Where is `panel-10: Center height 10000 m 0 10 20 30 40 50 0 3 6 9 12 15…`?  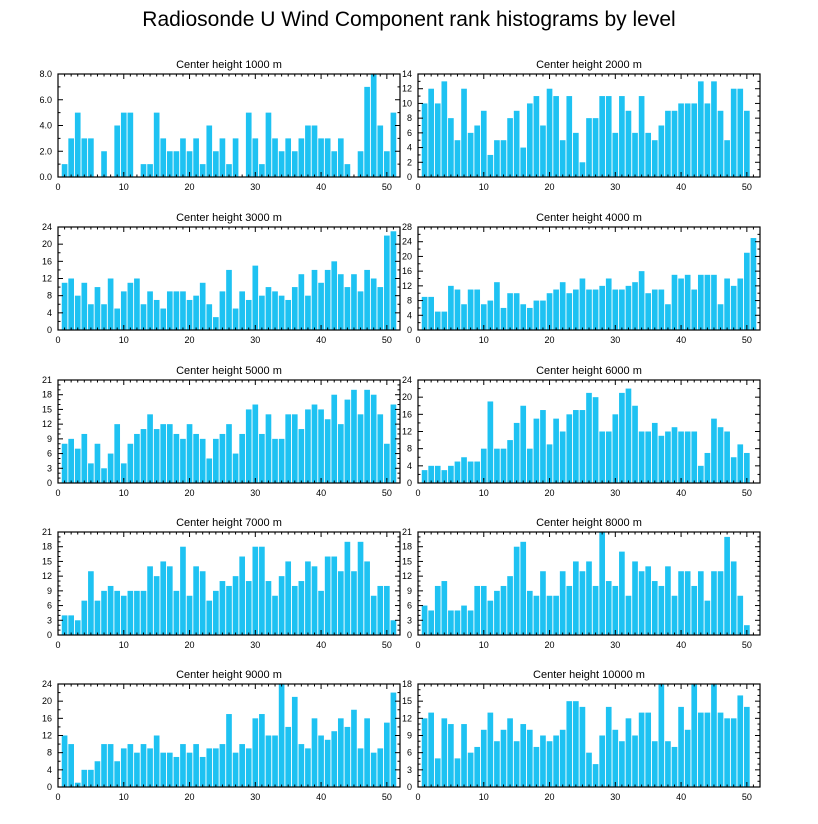 panel-10: Center height 10000 m 0 10 20 30 40 50 0 3 6 9 12 15… is located at coordinates (581, 735).